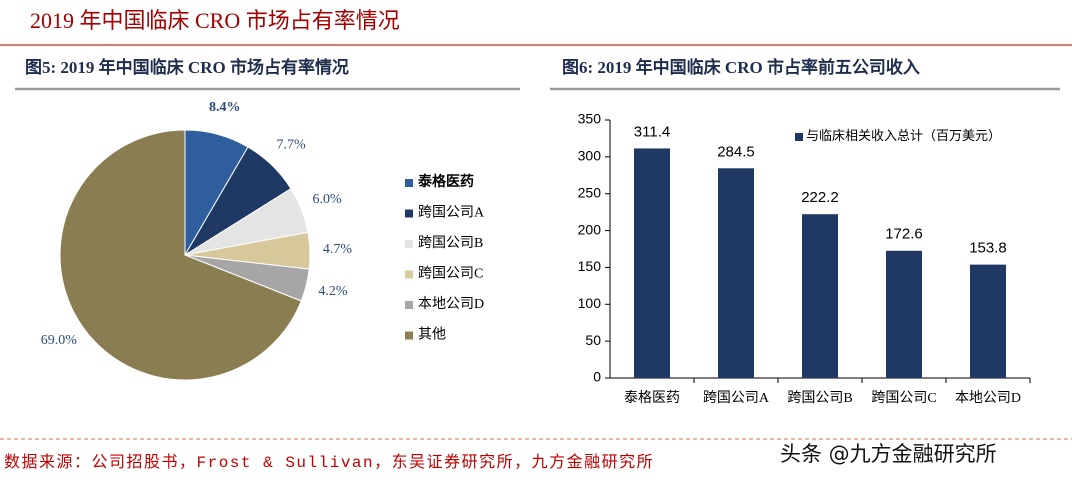  Describe the element at coordinates (333, 291) in the screenshot. I see `data-label: 4.2%` at that location.